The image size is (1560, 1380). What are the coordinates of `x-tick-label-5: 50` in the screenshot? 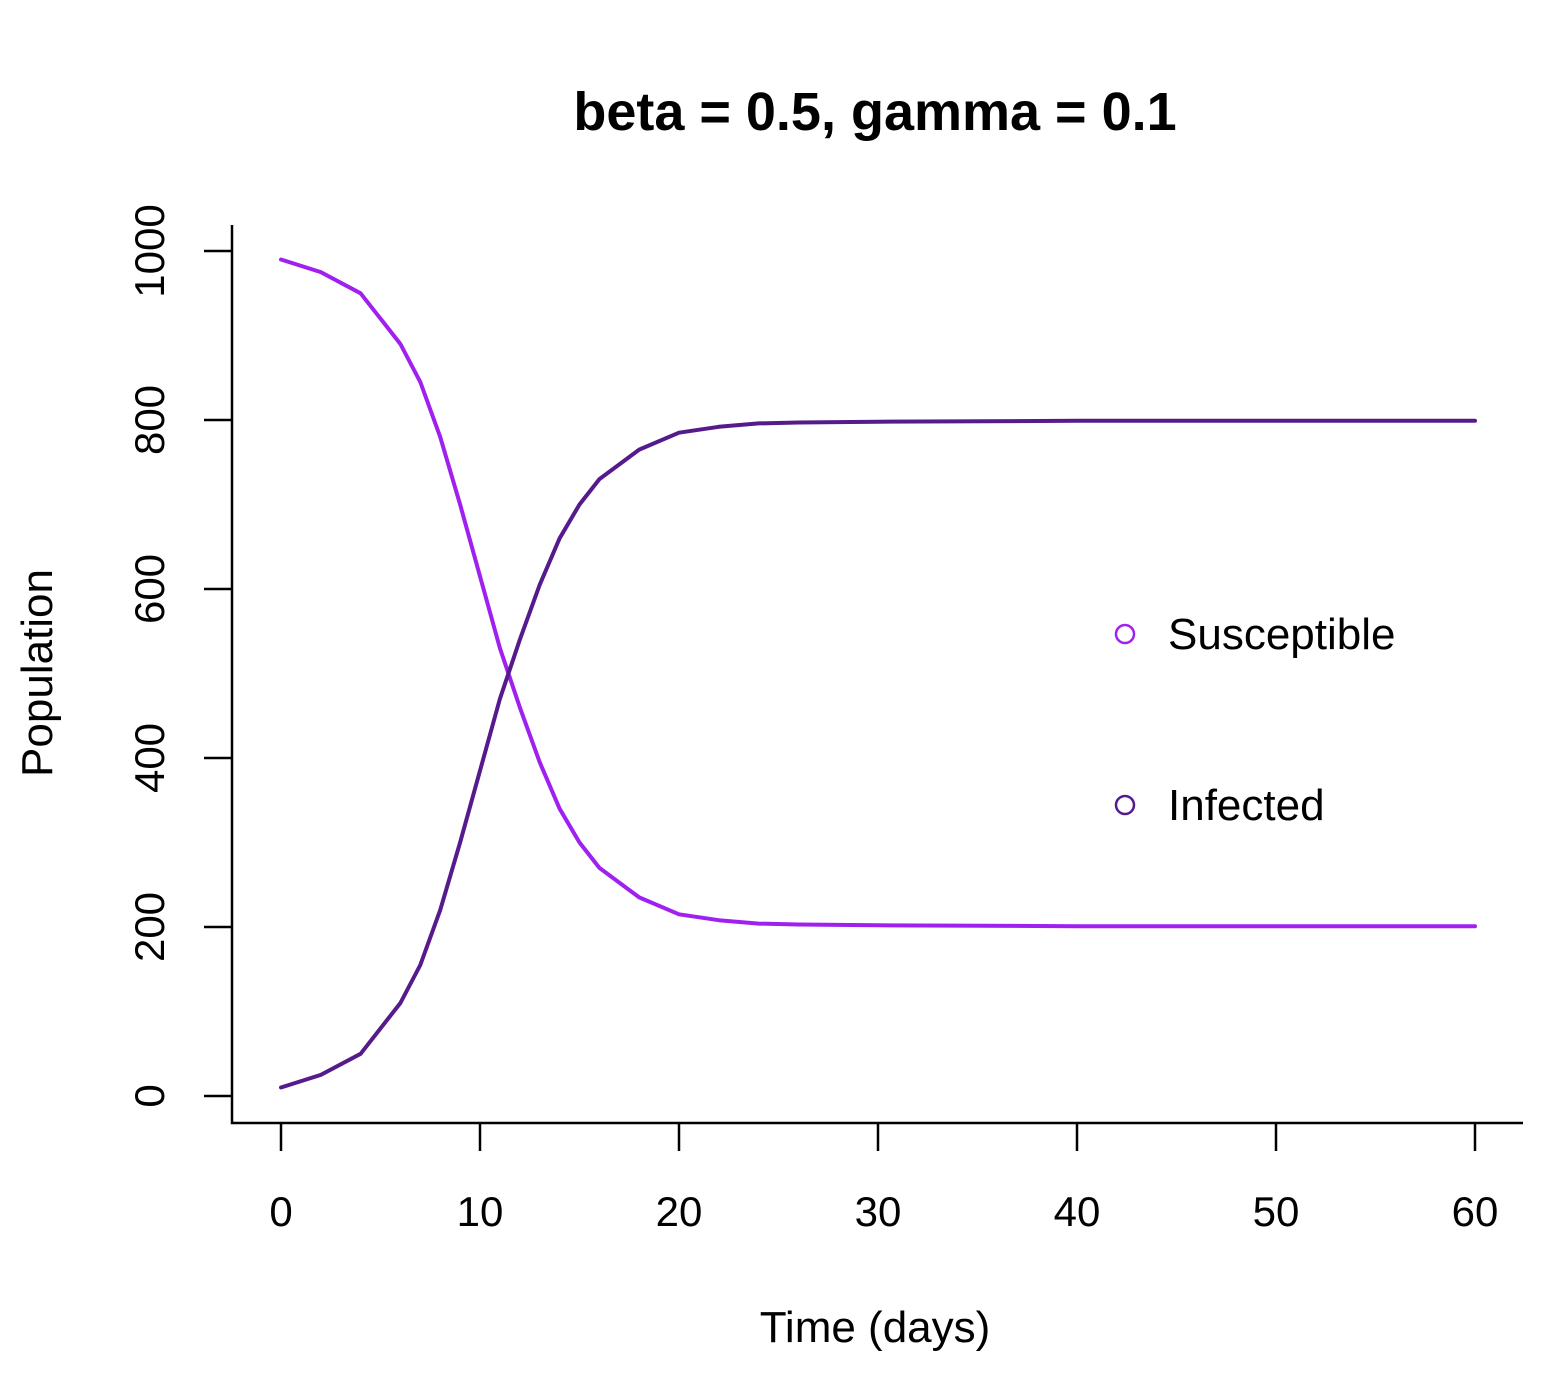 It's located at (1276, 1211).